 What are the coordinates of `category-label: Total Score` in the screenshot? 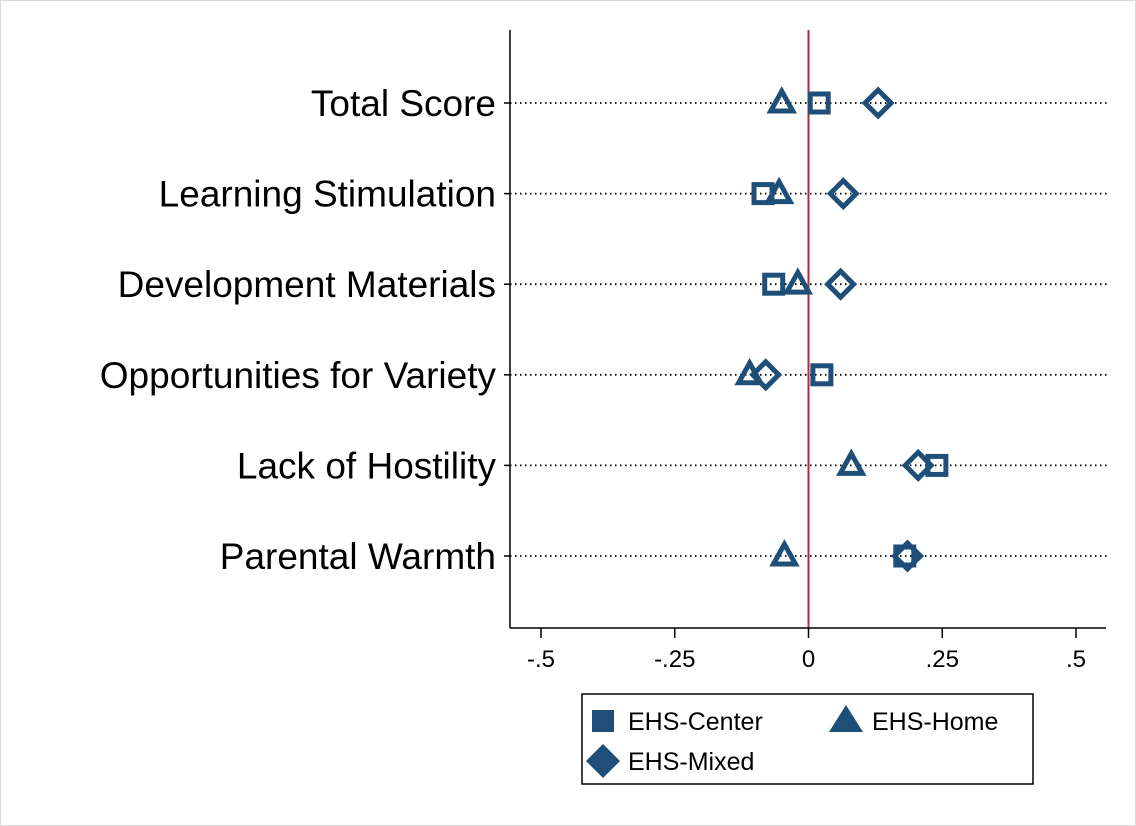 It's located at (403, 103).